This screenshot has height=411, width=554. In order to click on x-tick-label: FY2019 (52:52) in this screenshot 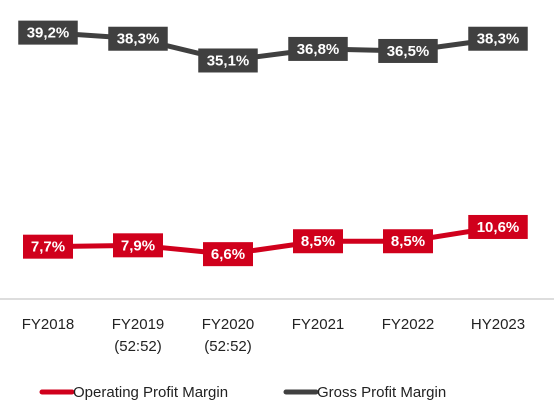, I will do `click(138, 335)`.